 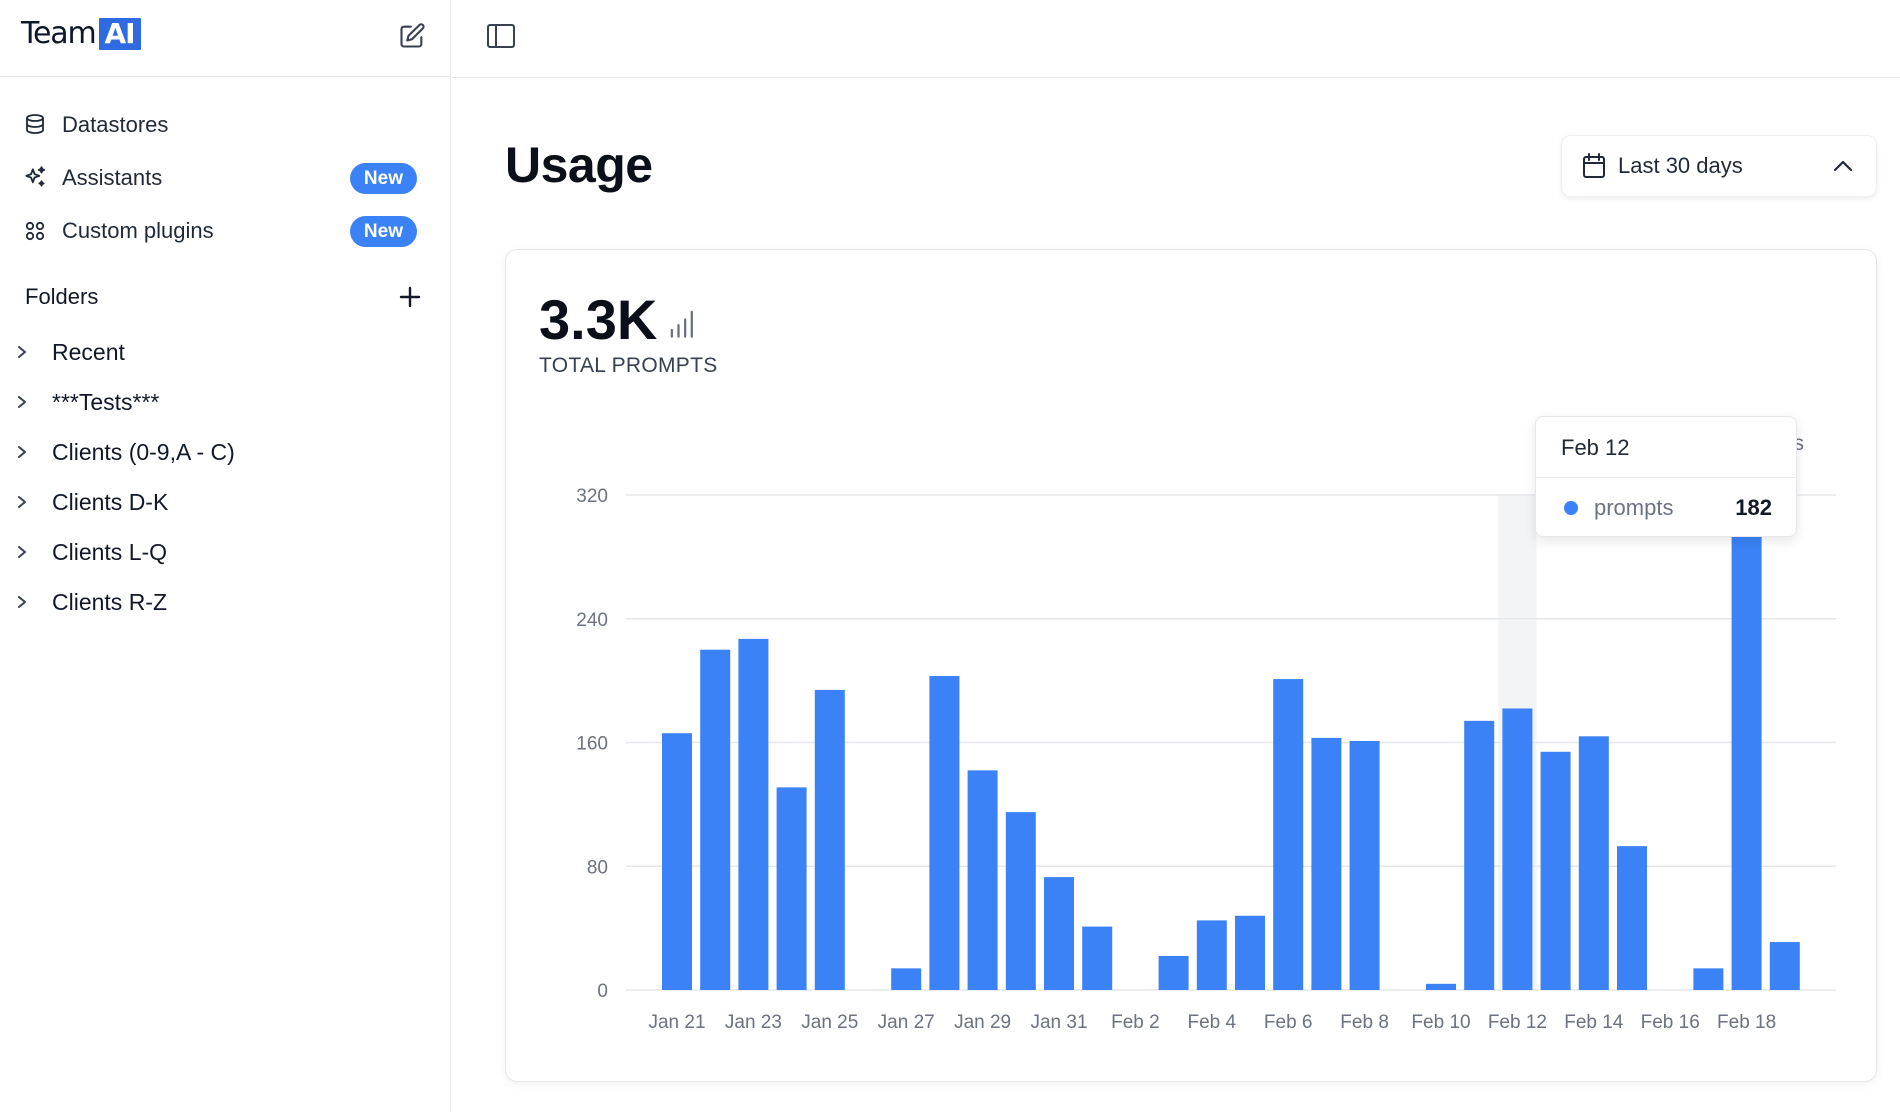 I want to click on x-tick-label: Jan 25, so click(x=829, y=1022).